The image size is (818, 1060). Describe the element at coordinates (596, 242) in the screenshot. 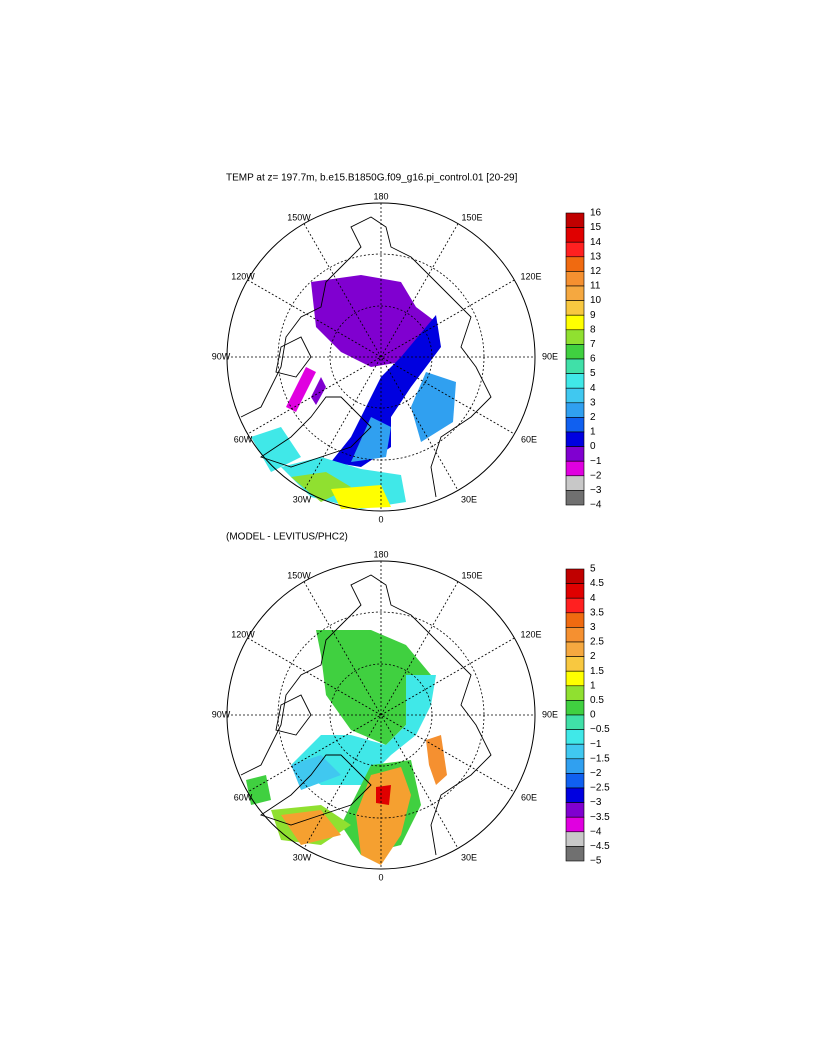

I see `colorbar-label: 14` at that location.